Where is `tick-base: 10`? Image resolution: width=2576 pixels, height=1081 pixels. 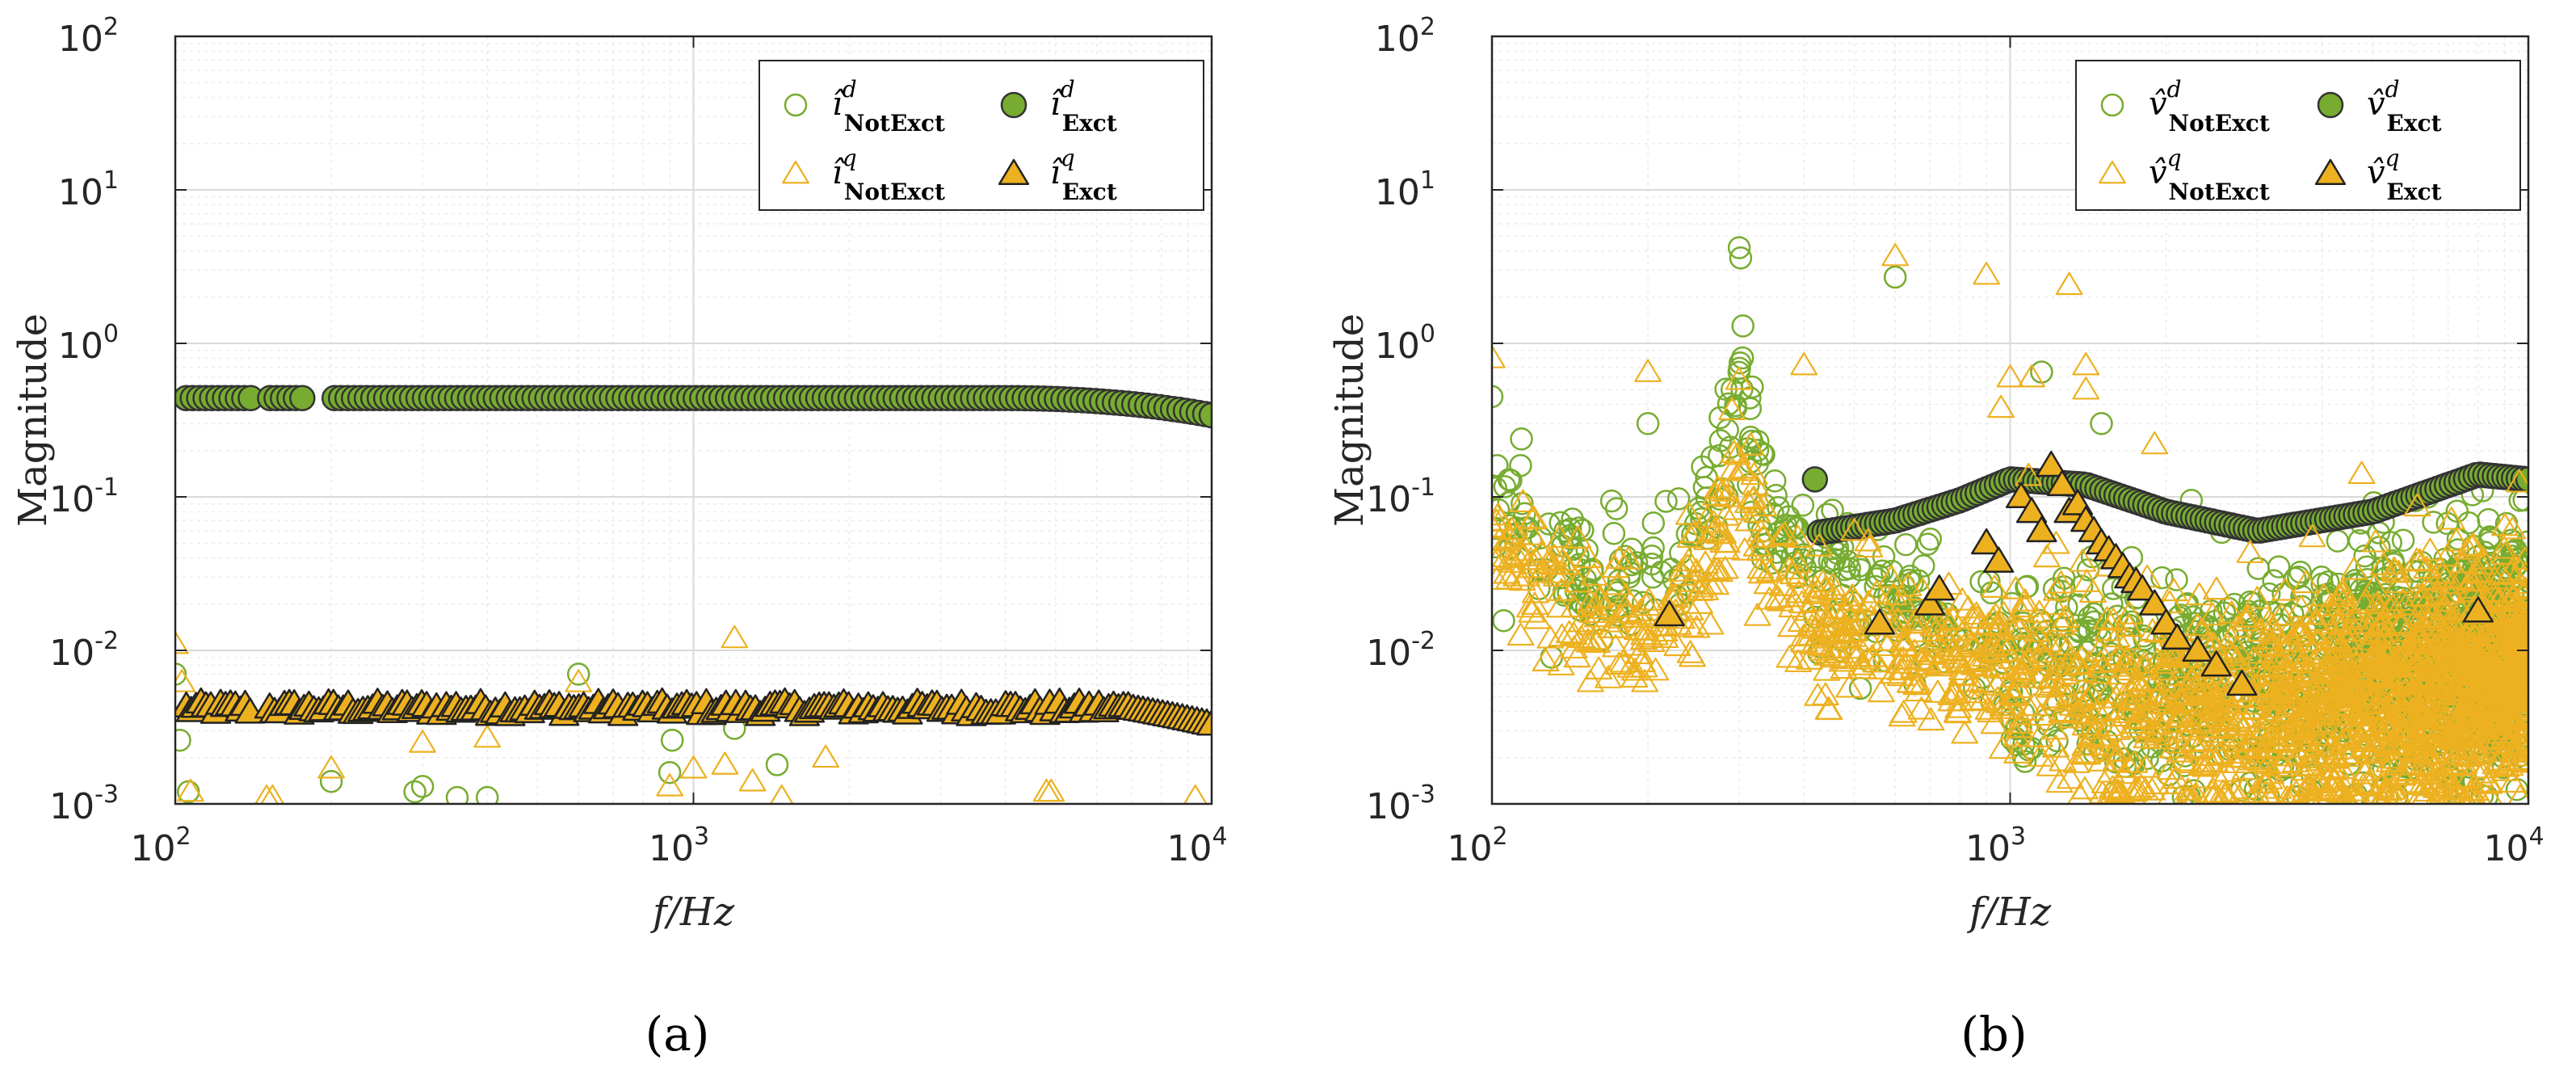
tick-base: 10 is located at coordinates (1398, 39).